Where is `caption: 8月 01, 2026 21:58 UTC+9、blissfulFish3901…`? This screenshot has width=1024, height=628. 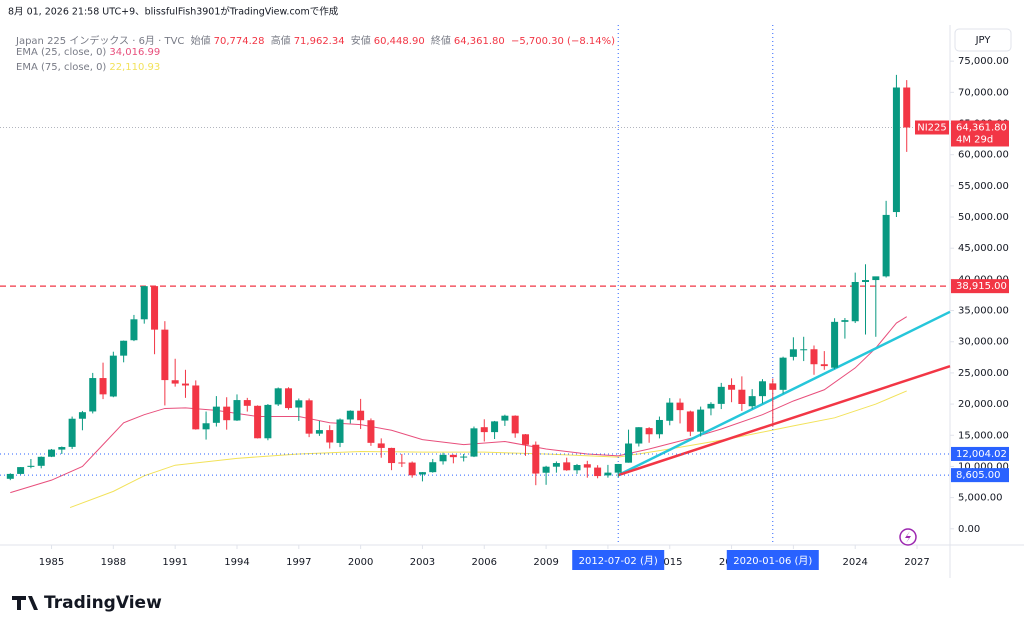 caption: 8月 01, 2026 21:58 UTC+9、blissfulFish3901… is located at coordinates (173, 12).